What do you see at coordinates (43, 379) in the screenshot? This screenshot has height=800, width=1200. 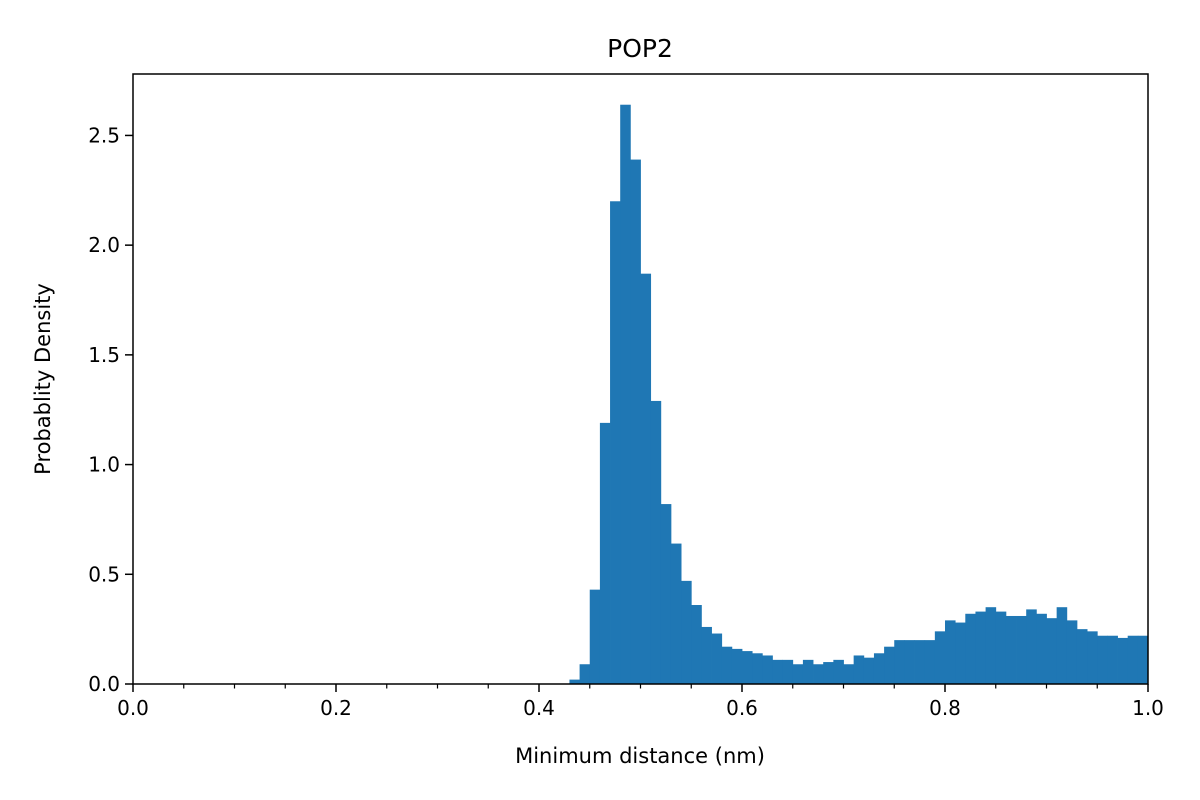 I see `y-axis-label: Probablity Density` at bounding box center [43, 379].